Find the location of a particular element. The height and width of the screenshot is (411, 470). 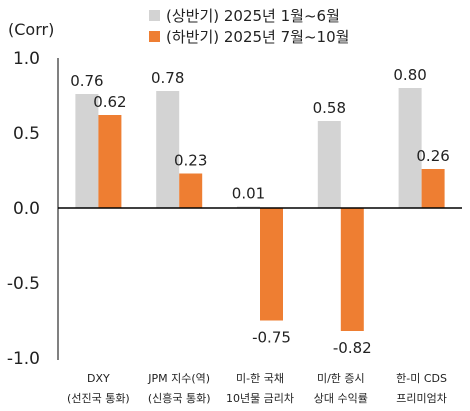

legend-swatch-first-half is located at coordinates (154, 15).